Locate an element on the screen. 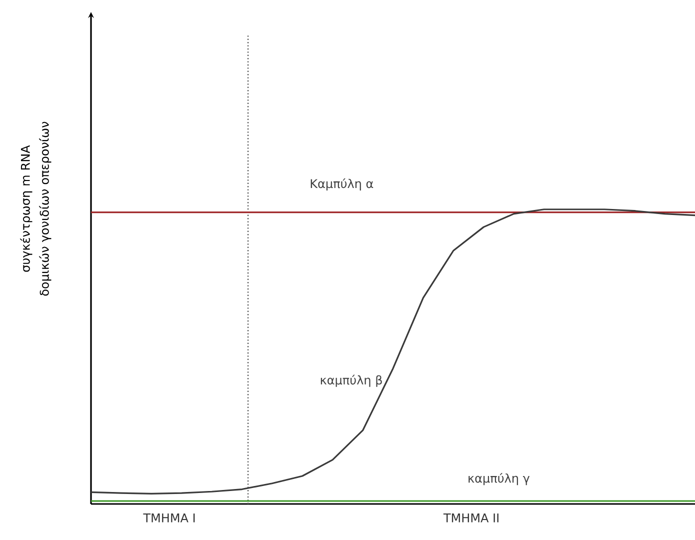 The width and height of the screenshot is (695, 540). series-label: Καμπύλη α is located at coordinates (342, 184).